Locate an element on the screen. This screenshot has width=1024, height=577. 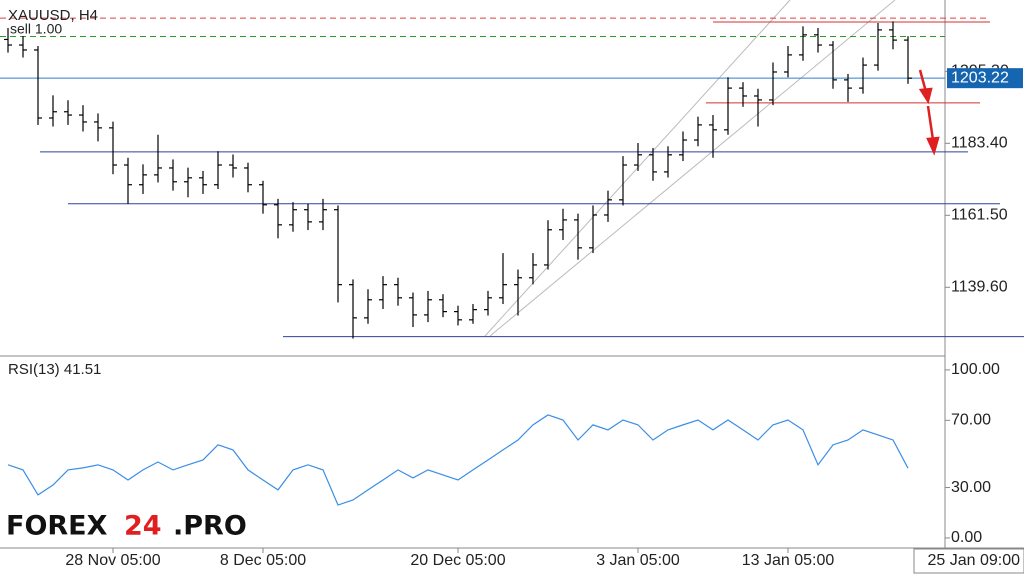
indicator-line is located at coordinates (458, 460).